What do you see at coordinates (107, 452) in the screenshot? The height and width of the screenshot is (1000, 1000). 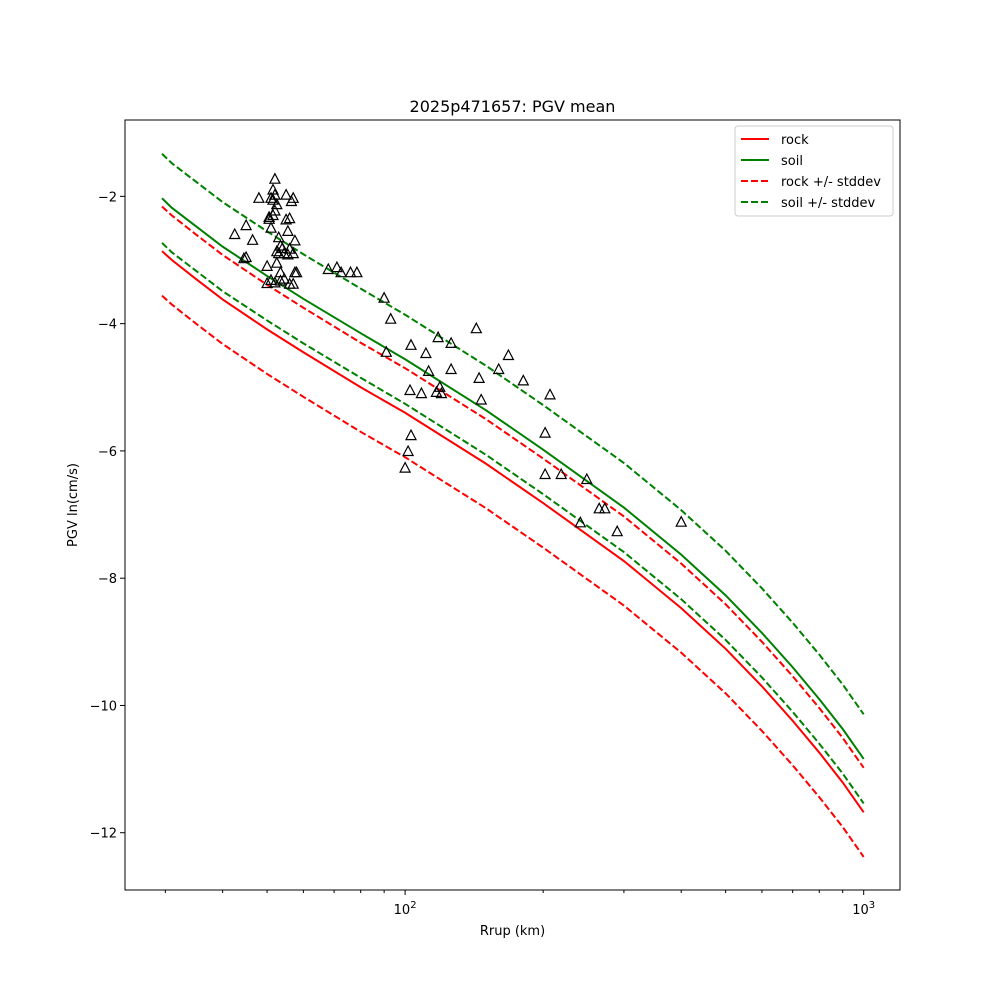 I see `y-tick-label: −6` at bounding box center [107, 452].